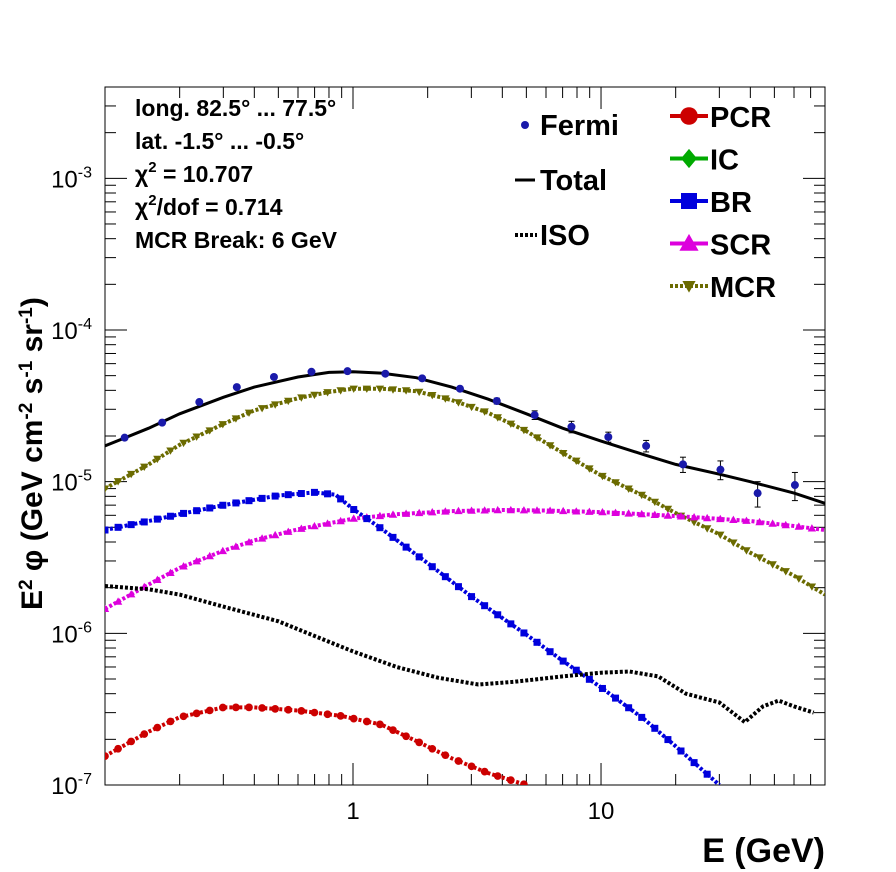 This screenshot has width=896, height=872. Describe the element at coordinates (152, 200) in the screenshot. I see `info-sup: 2` at that location.